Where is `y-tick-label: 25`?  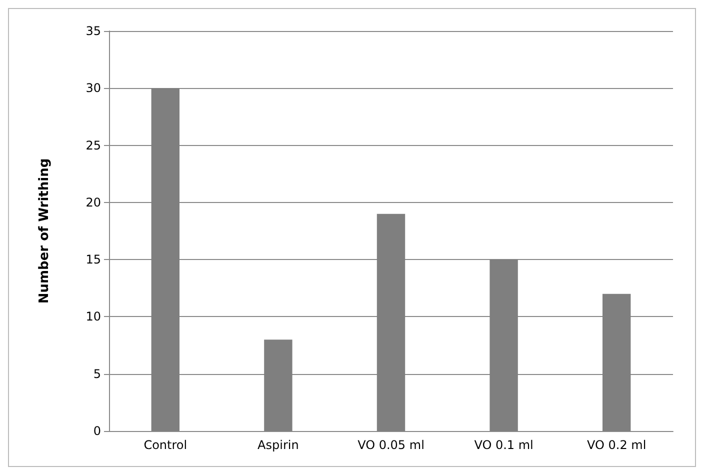 y-tick-label: 25 is located at coordinates (93, 145).